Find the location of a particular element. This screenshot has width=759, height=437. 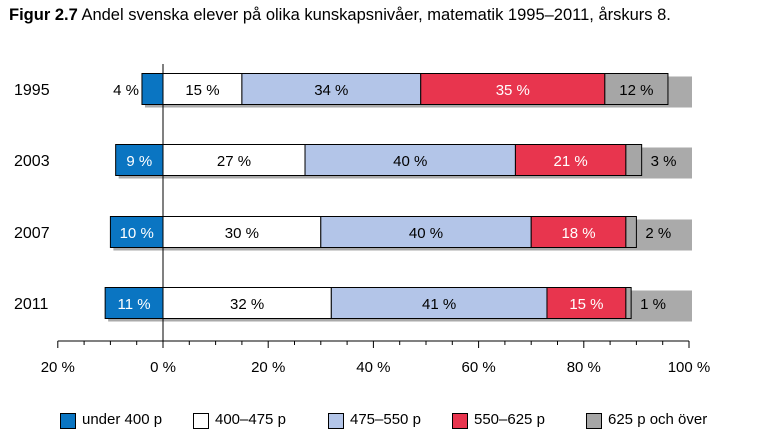

data-label: 35 % is located at coordinates (513, 90).